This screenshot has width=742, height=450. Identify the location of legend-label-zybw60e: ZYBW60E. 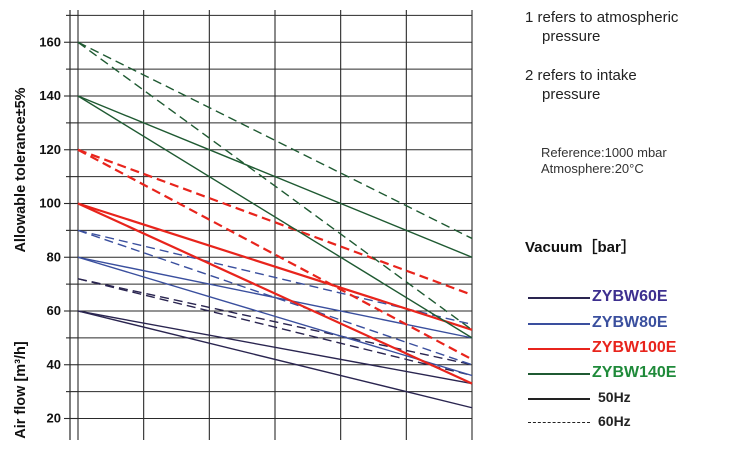
(630, 296).